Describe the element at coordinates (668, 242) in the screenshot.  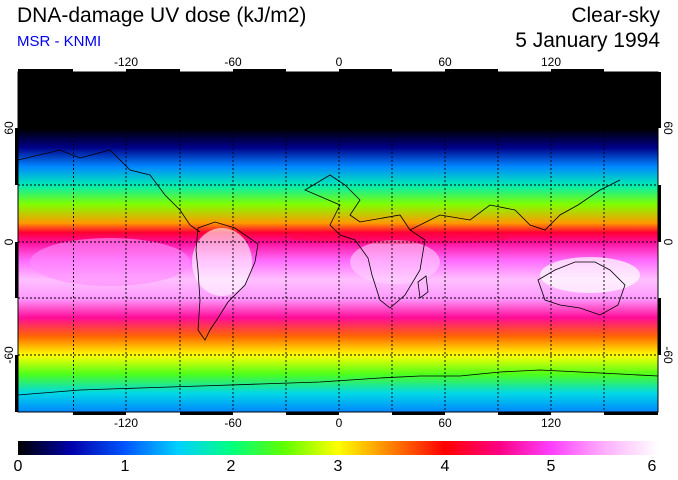
I see `lat-tick-right: 0` at that location.